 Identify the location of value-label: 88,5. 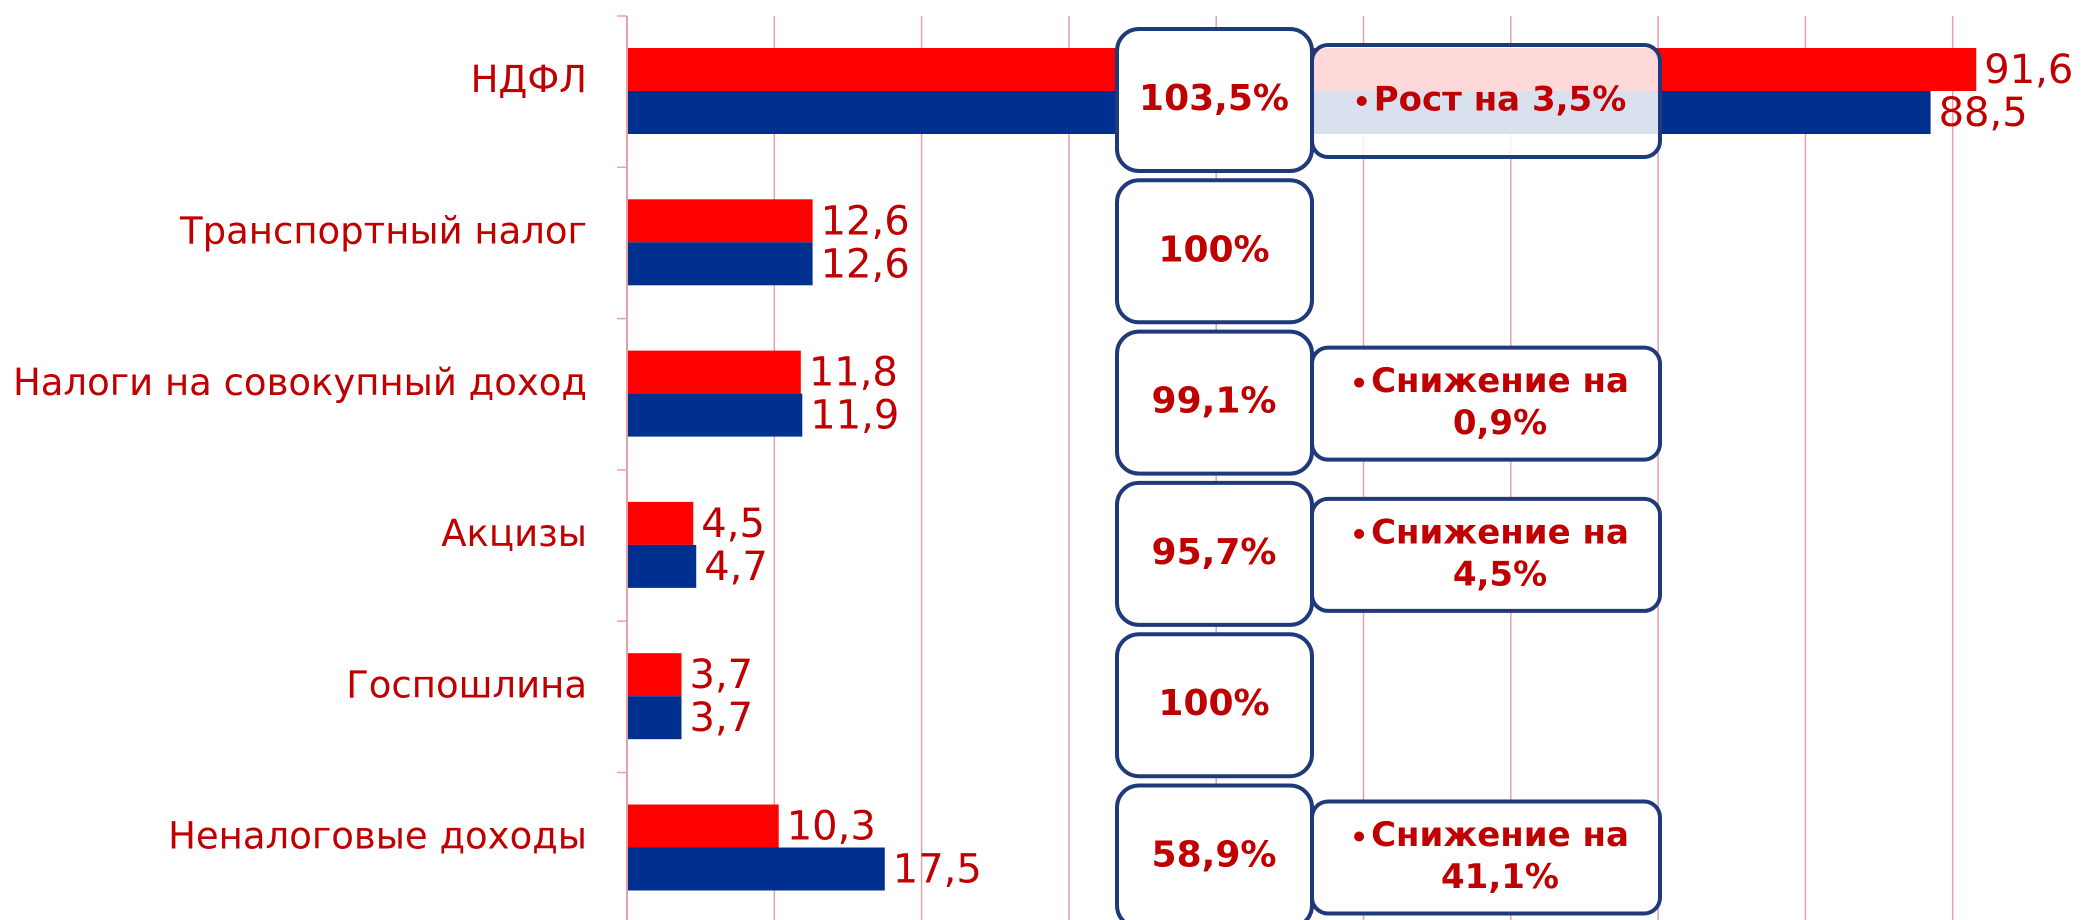
(1983, 113).